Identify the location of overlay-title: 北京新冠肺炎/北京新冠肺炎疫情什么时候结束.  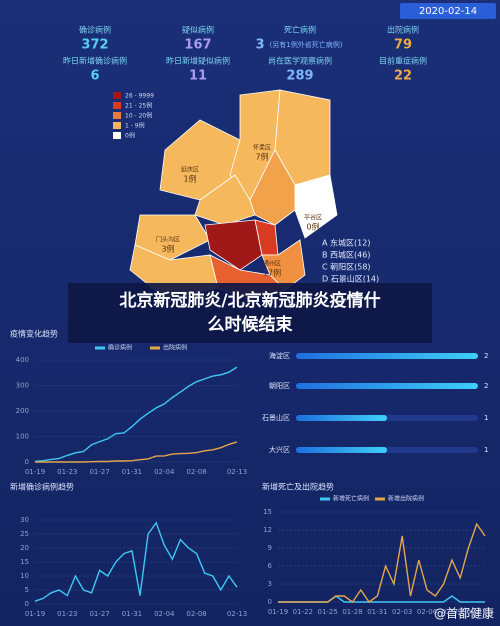
(250, 313).